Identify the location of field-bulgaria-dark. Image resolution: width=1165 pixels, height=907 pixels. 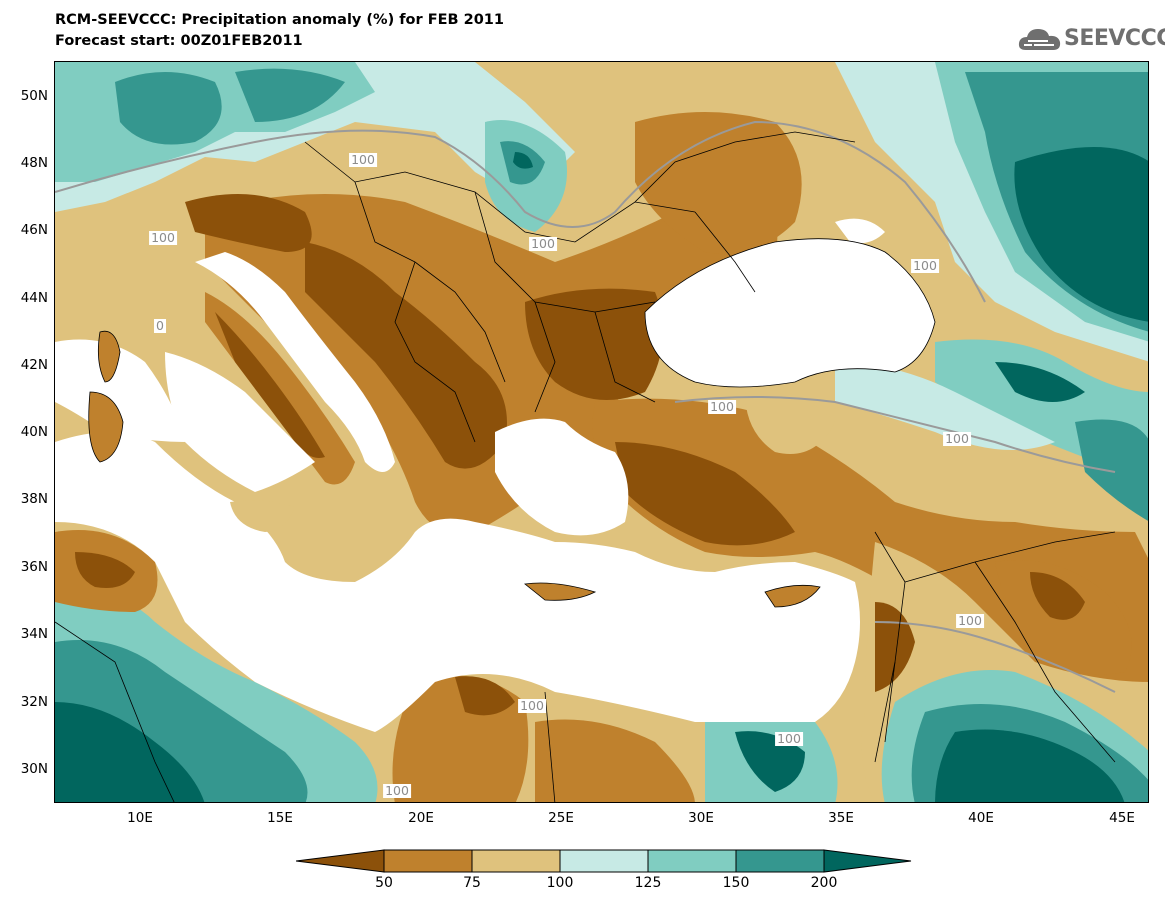
(594, 344).